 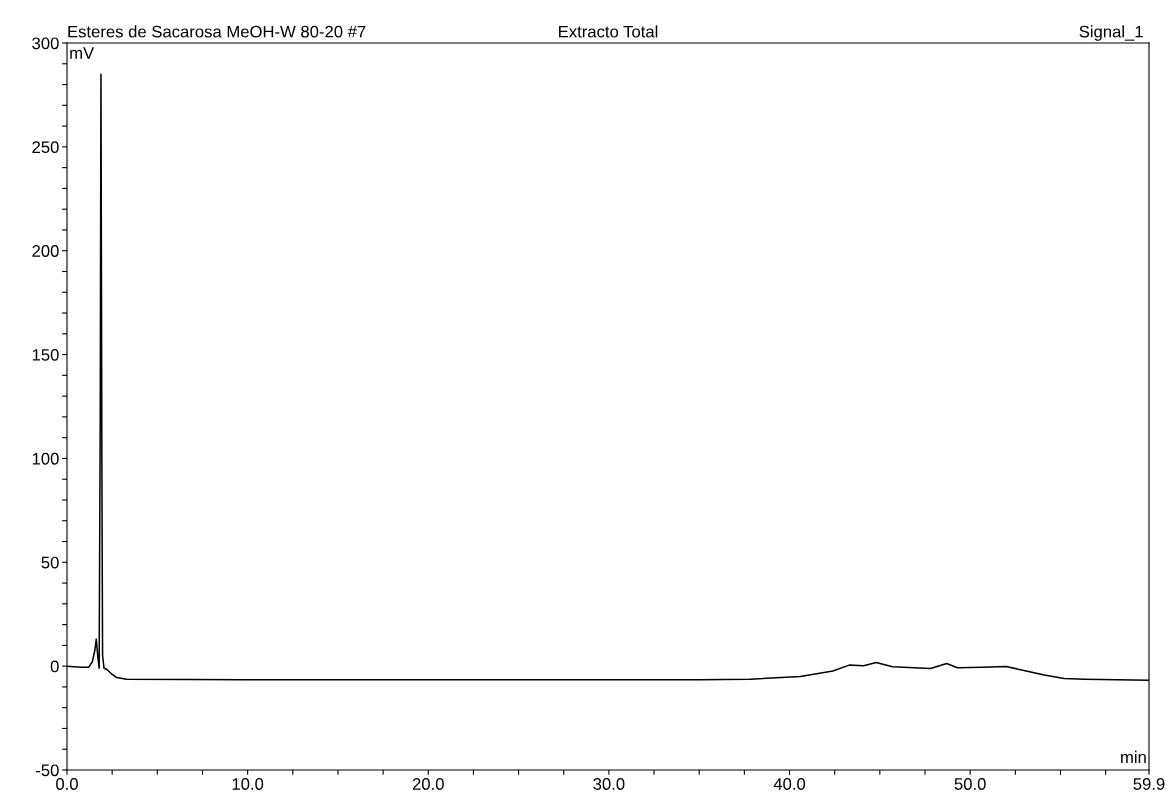 I want to click on text: Signal_1, so click(x=1111, y=33).